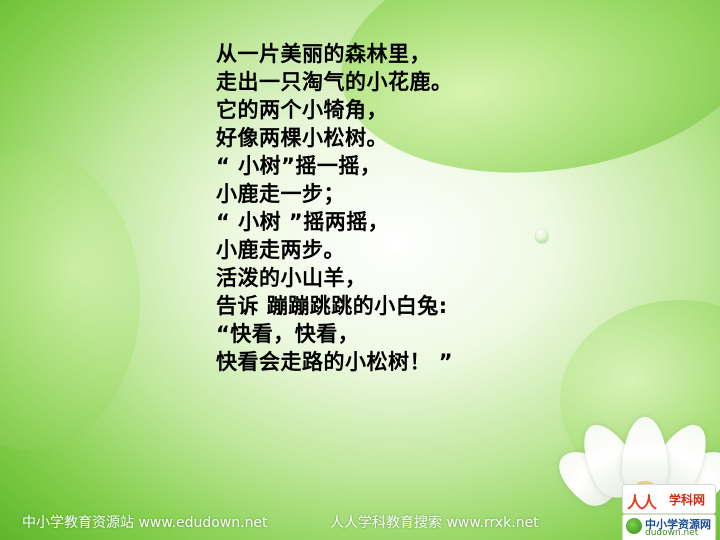  I want to click on rrxk-logo-text: 学科网, so click(687, 500).